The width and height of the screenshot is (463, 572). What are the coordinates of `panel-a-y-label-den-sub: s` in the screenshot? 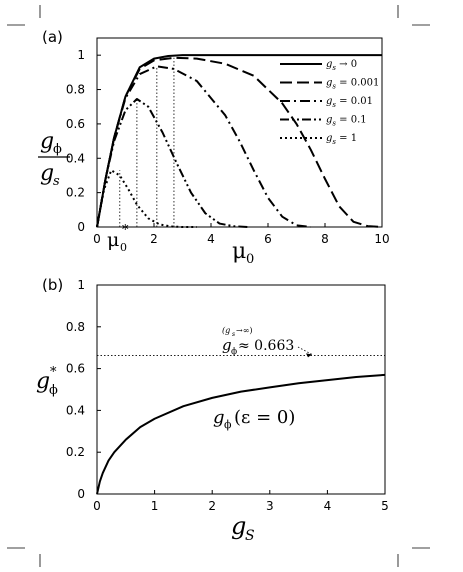 It's located at (56, 181).